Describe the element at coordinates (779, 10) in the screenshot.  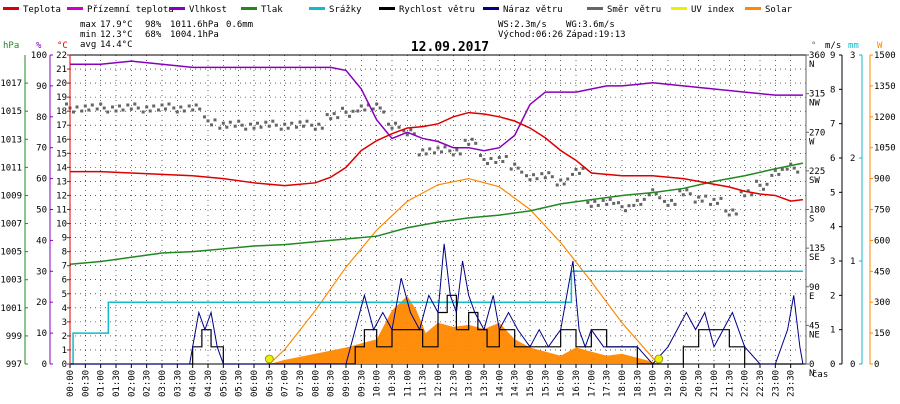
I see `legend-label: Solar` at that location.